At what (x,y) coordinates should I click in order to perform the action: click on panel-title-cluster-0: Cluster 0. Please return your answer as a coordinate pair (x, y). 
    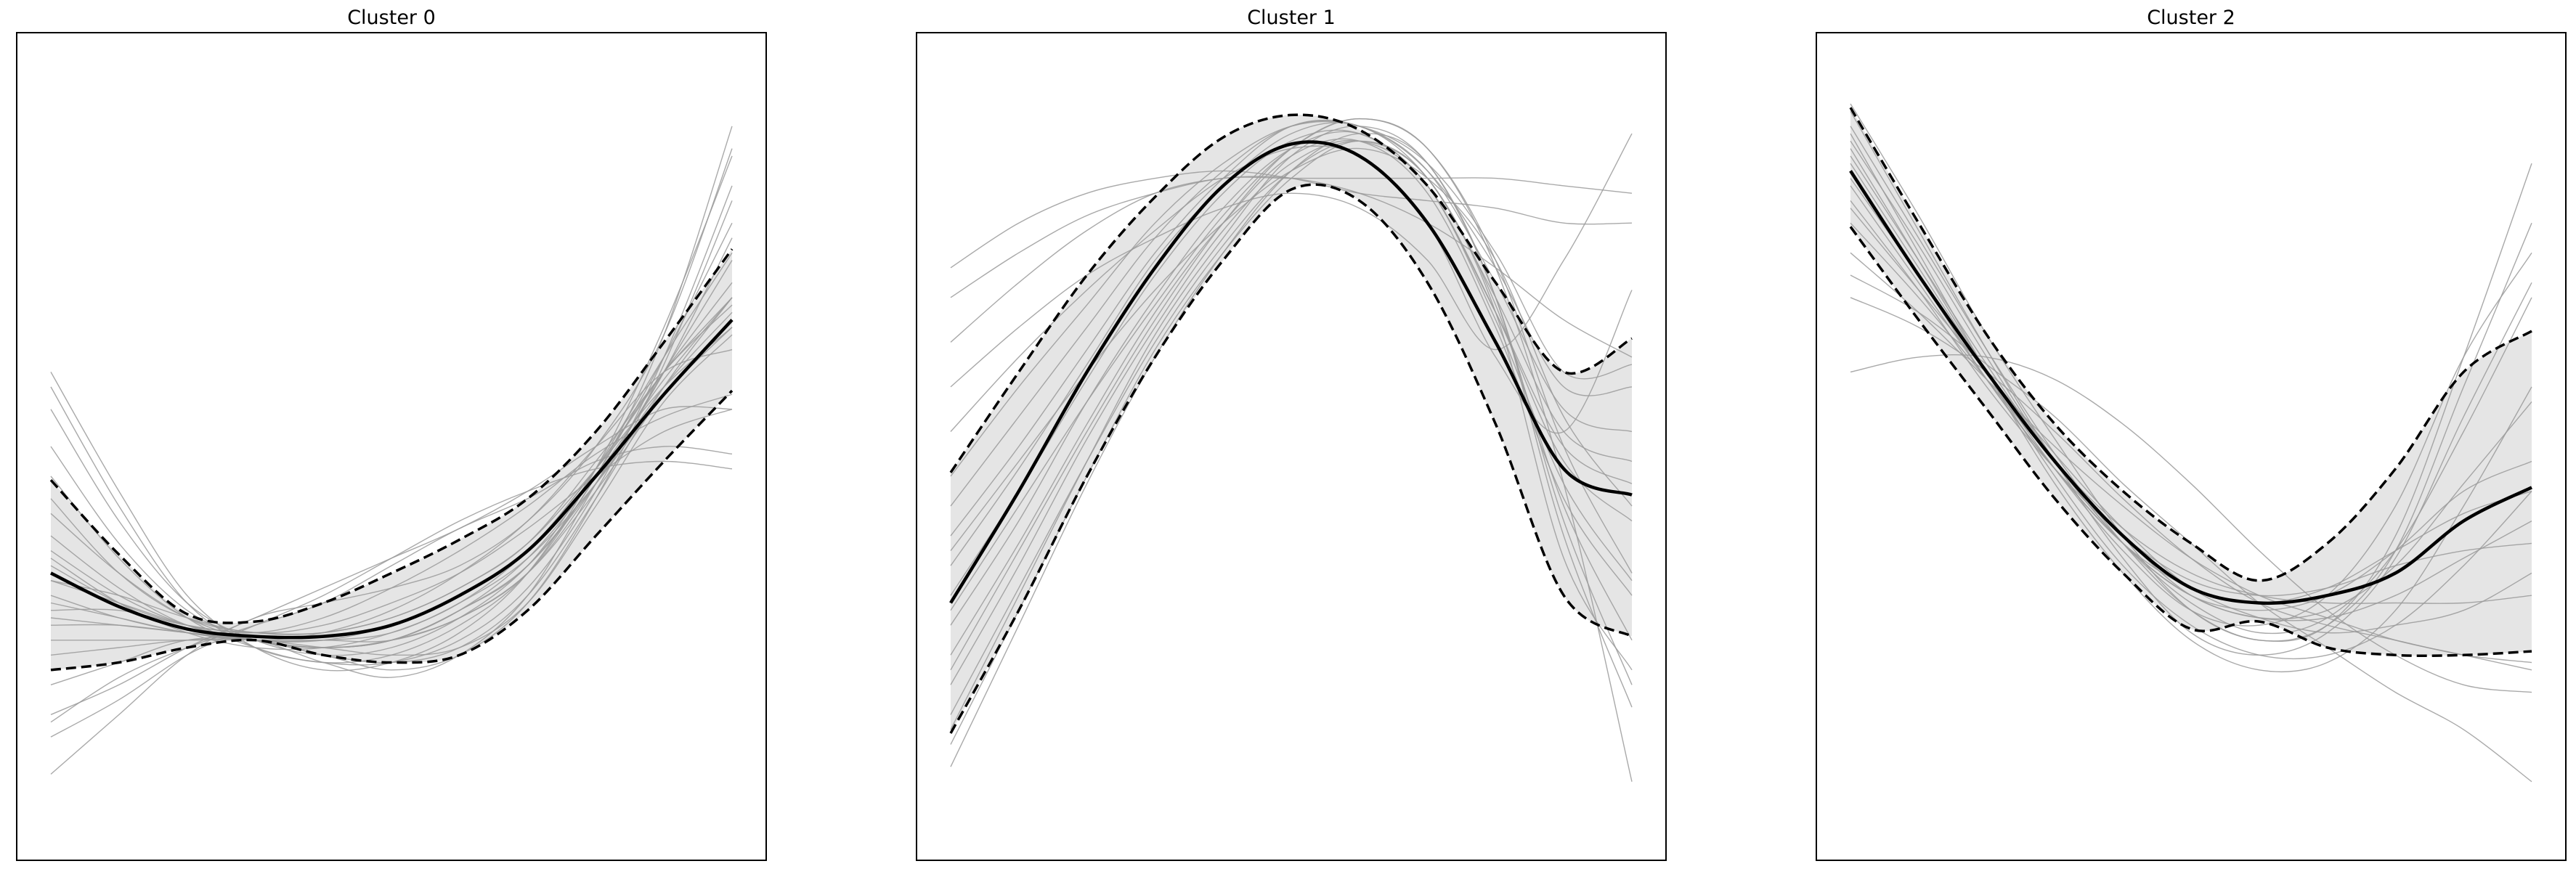
    Looking at the image, I should click on (391, 18).